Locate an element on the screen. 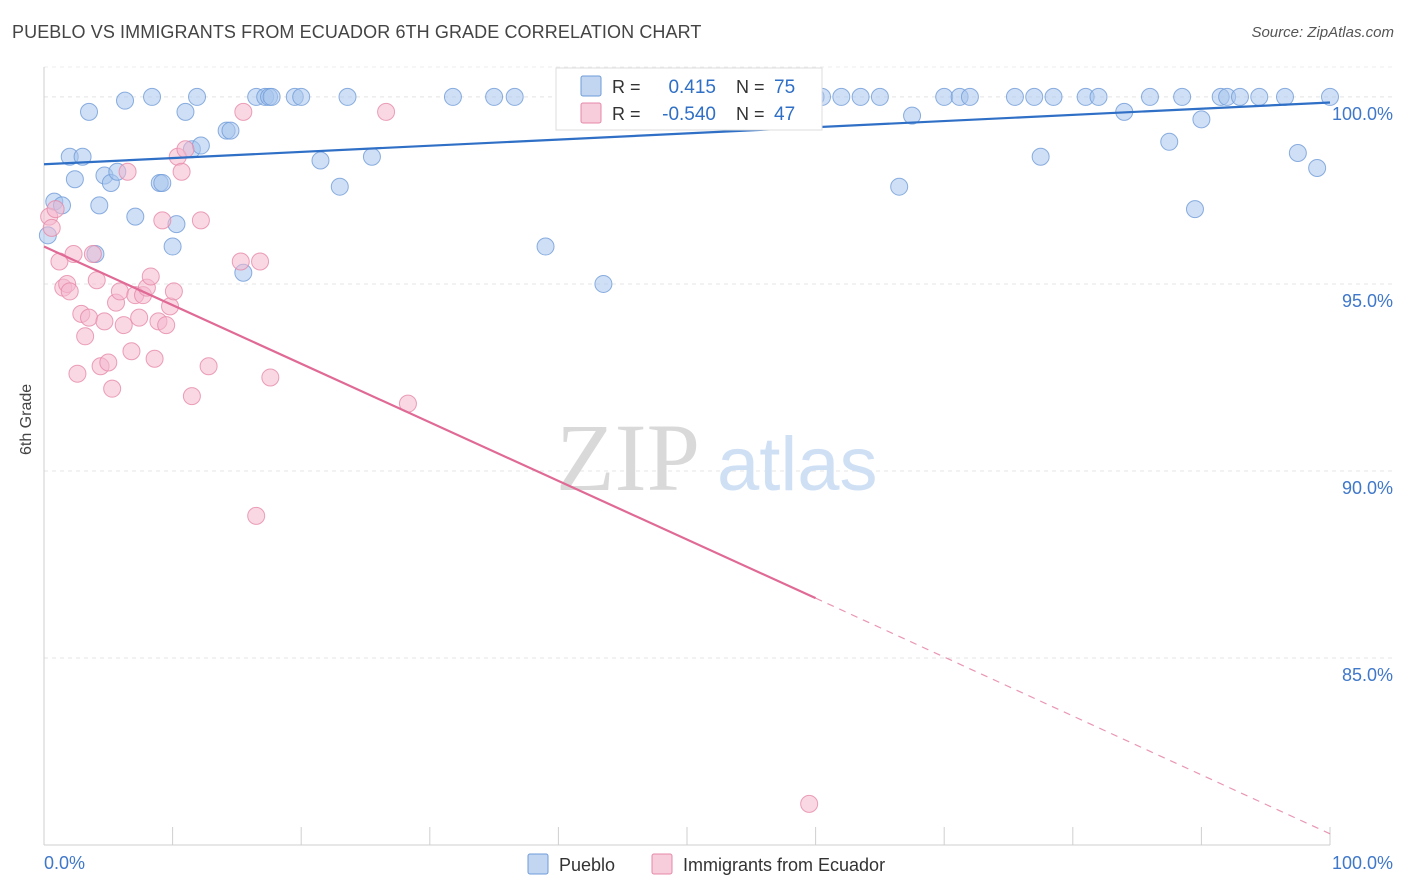 This screenshot has height=892, width=1406. watermark-zip: ZIP is located at coordinates (628, 457).